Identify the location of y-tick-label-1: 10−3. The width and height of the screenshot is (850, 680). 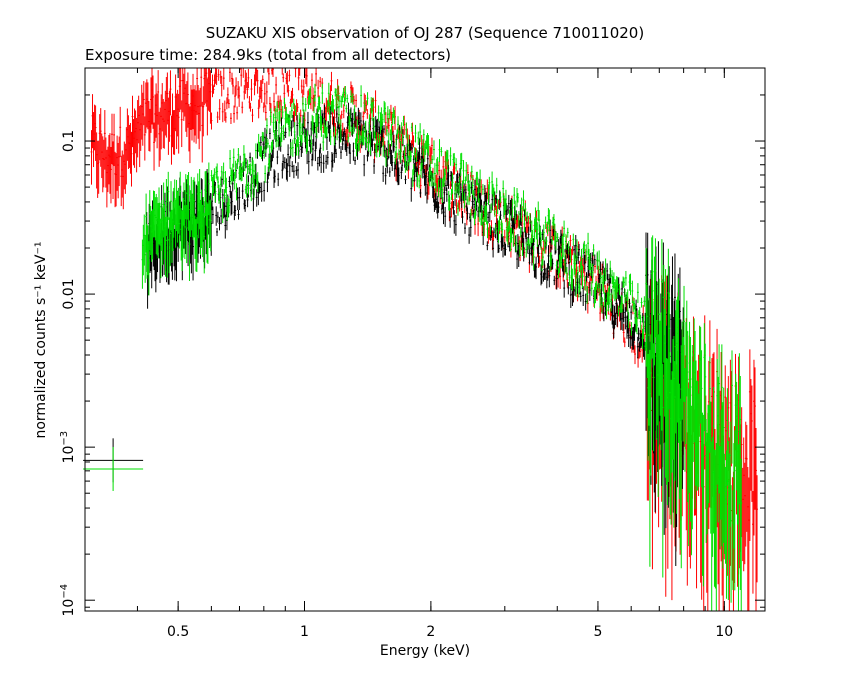
(68, 447).